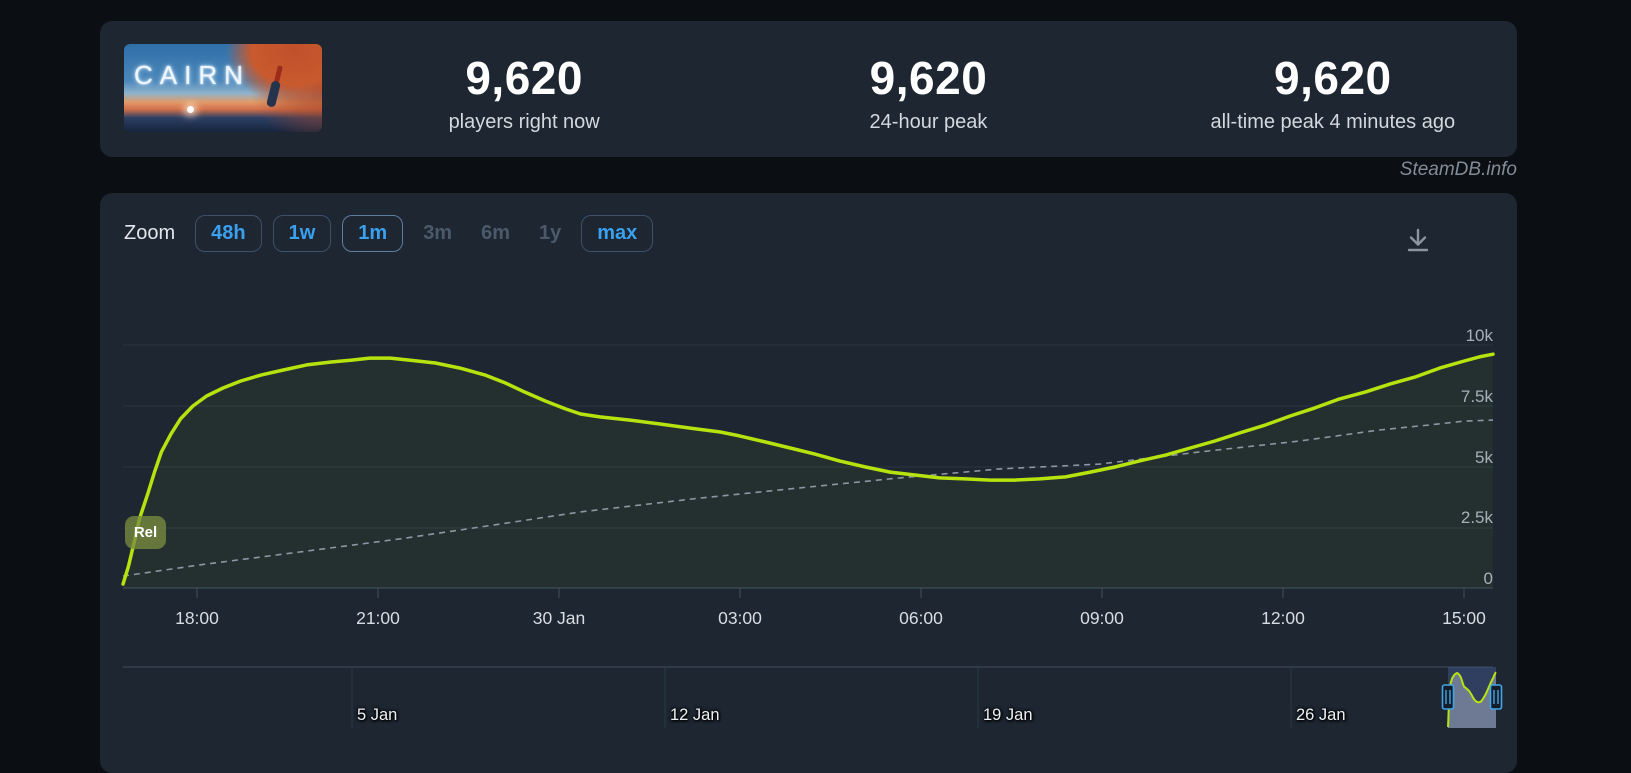  Describe the element at coordinates (373, 233) in the screenshot. I see `zoom-button-1m: 1m` at that location.